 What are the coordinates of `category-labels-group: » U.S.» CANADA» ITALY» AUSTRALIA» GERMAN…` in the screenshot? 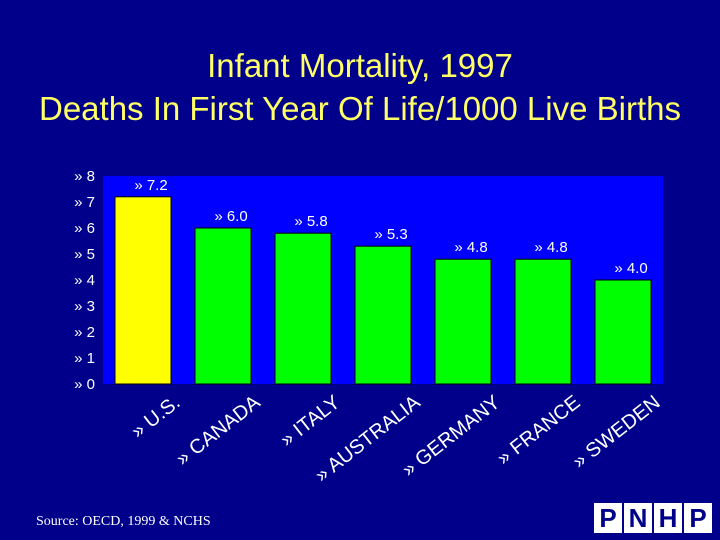 It's located at (395, 439).